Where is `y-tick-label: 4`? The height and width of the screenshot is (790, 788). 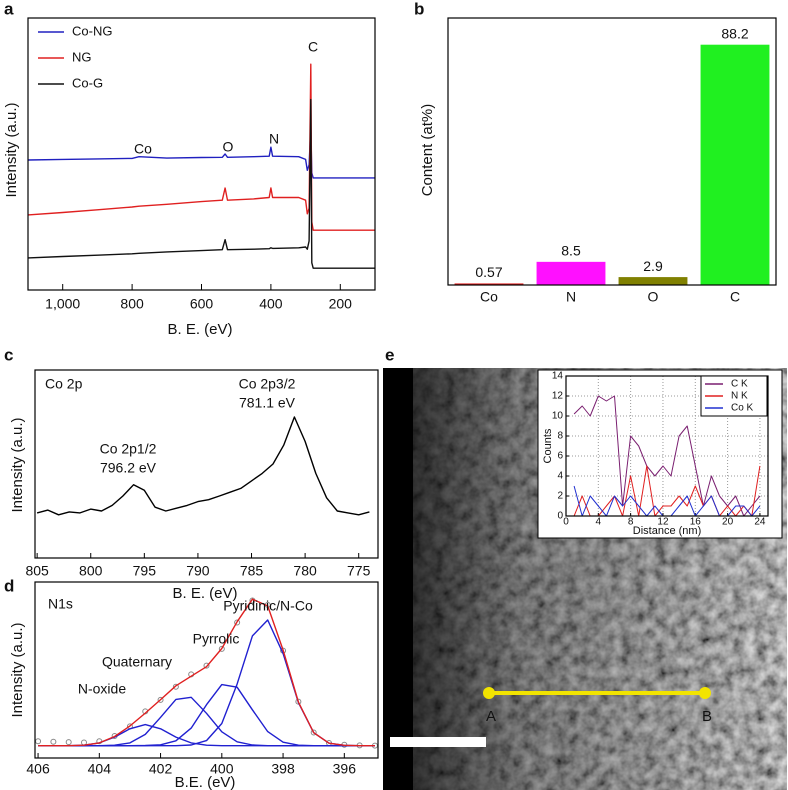 y-tick-label: 4 is located at coordinates (560, 476).